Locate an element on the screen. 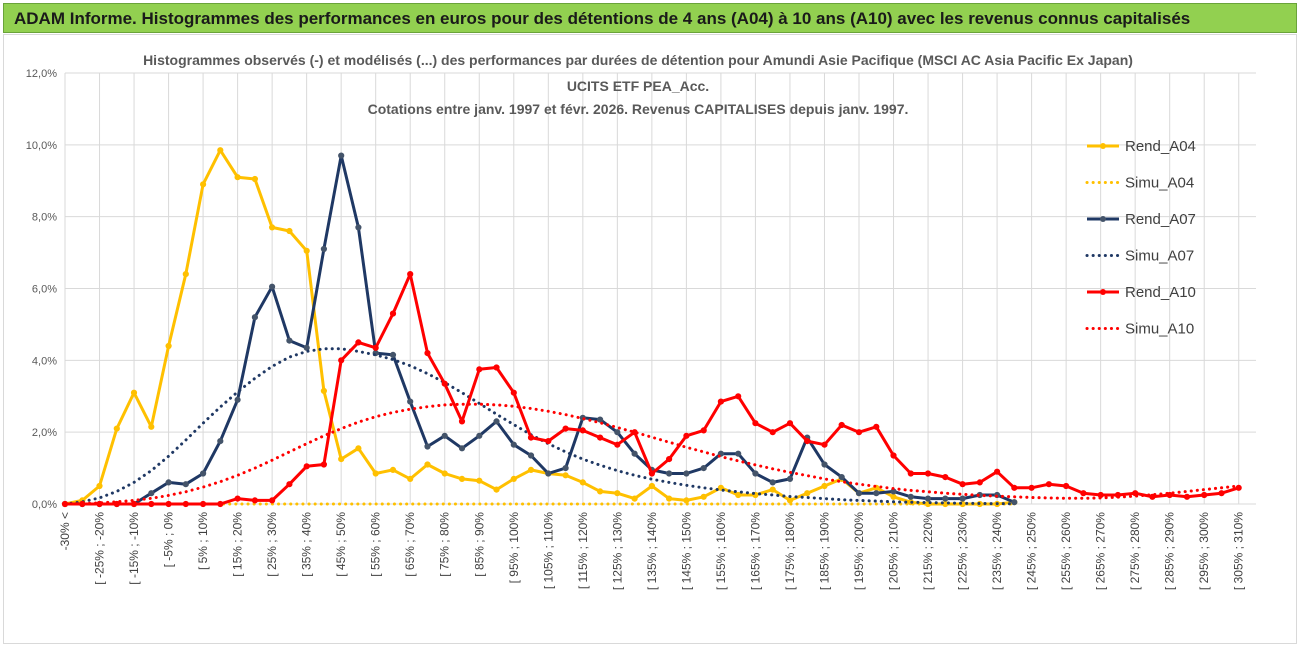 The image size is (1302, 647). x-tick-label: [ 265% ; 270% is located at coordinates (1101, 551).